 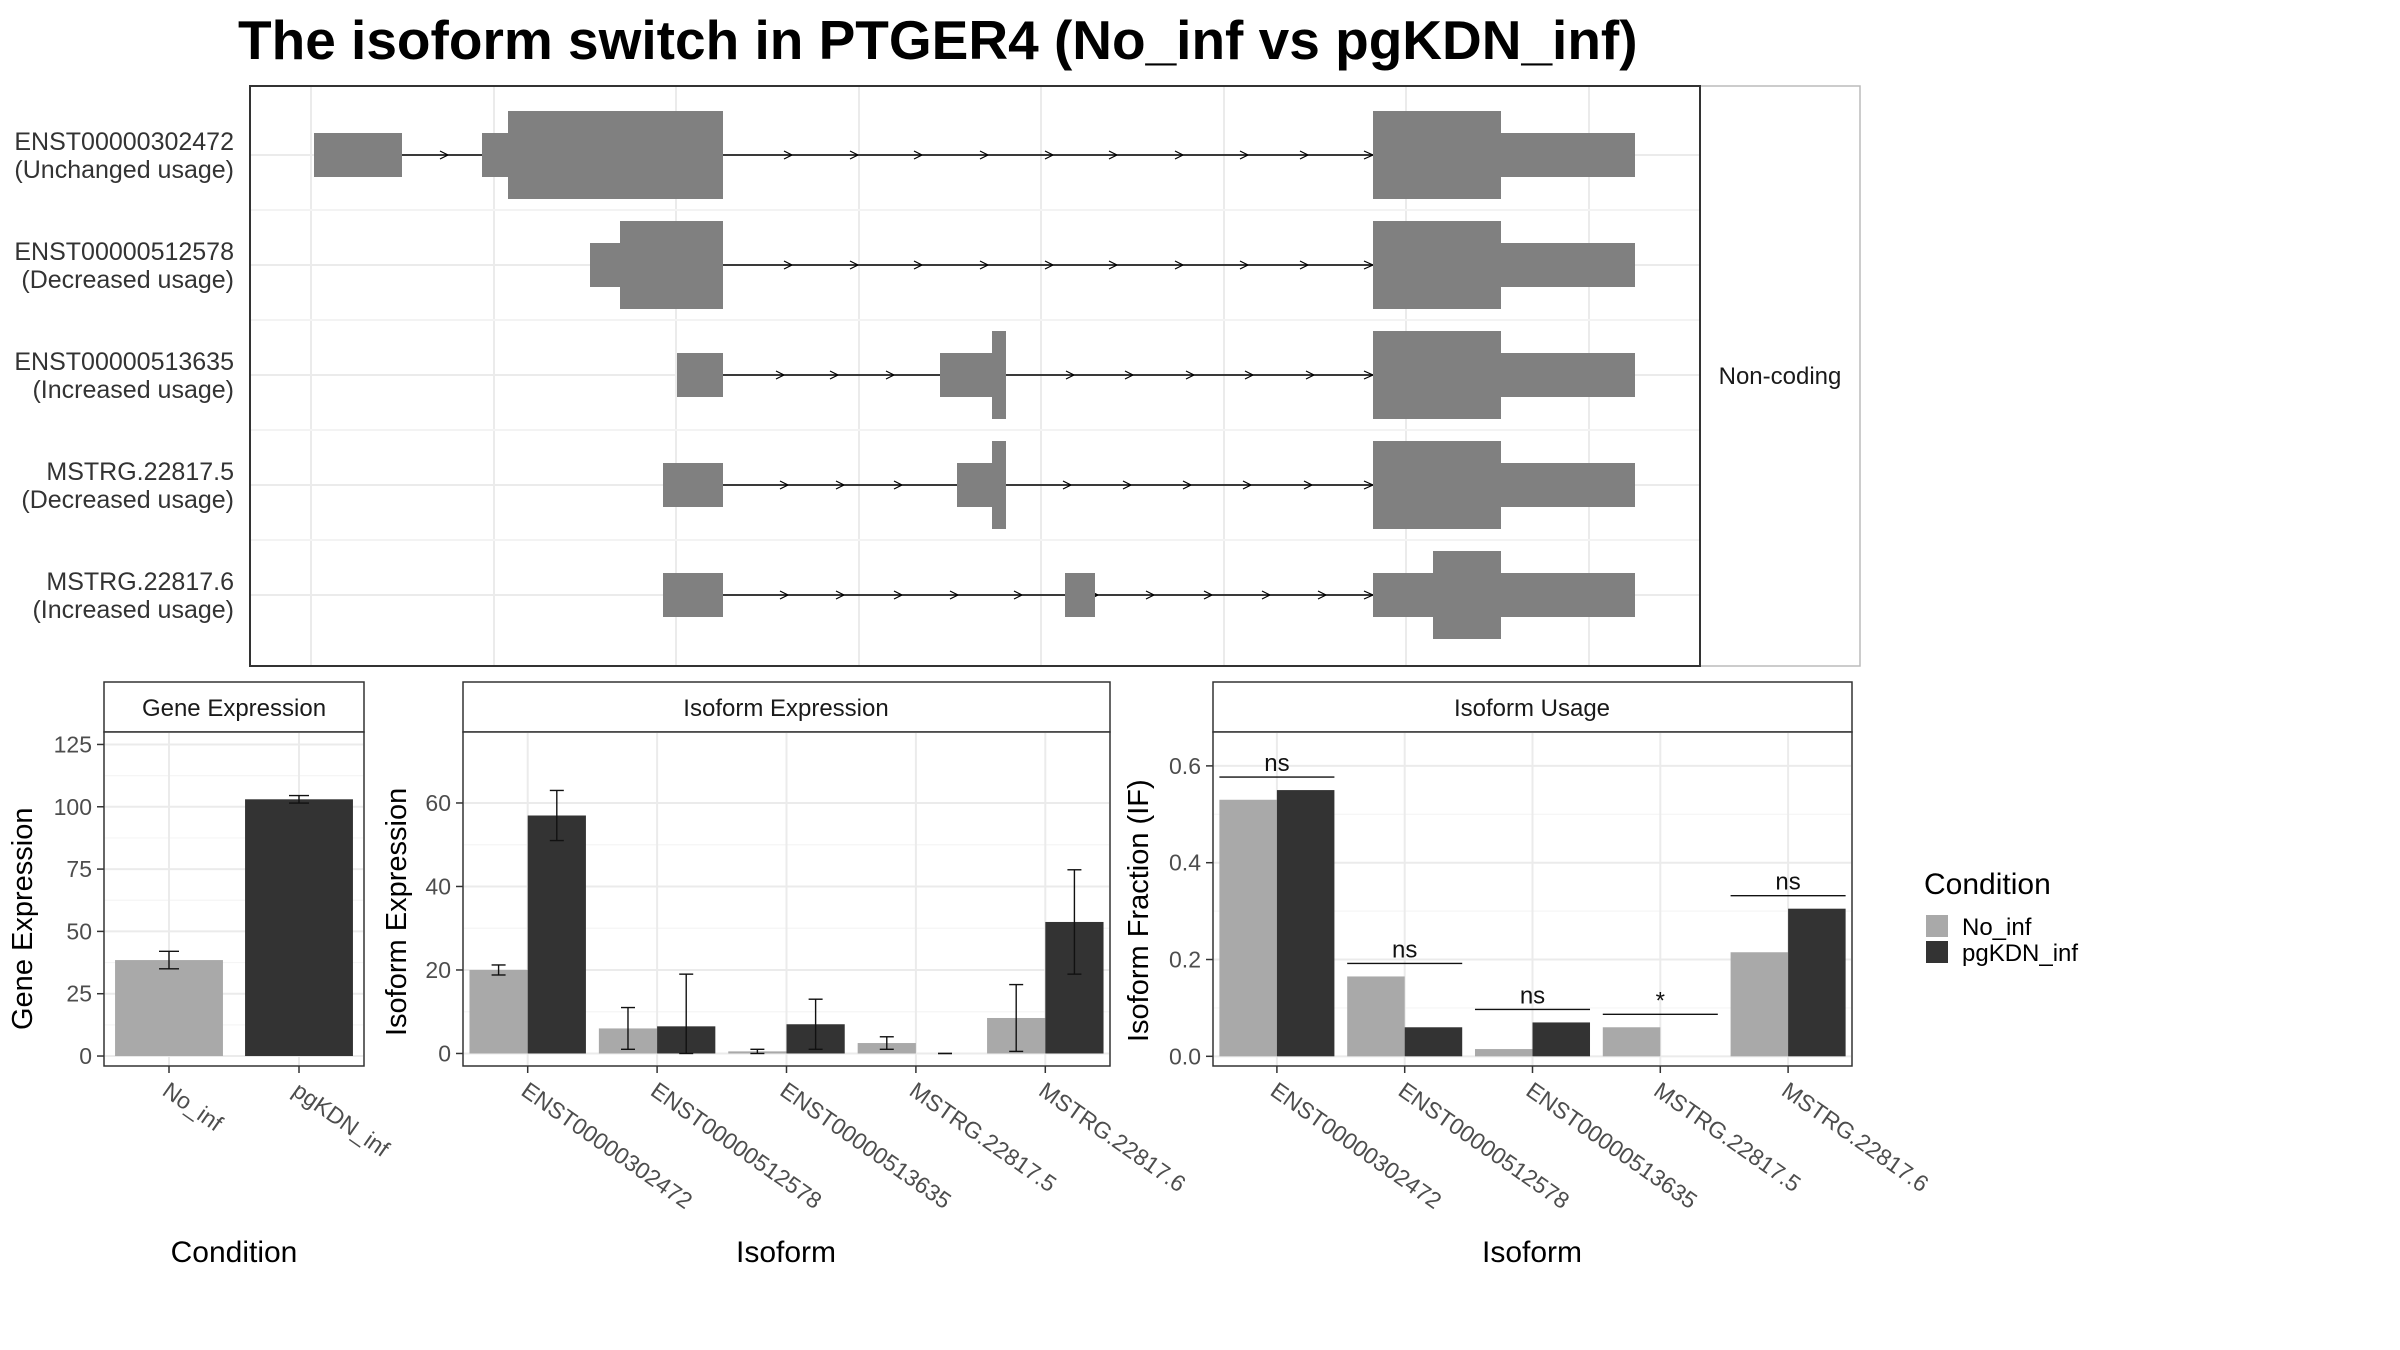 I want to click on y-axis-title-isoform-expression: Isoform Expression, so click(x=397, y=912).